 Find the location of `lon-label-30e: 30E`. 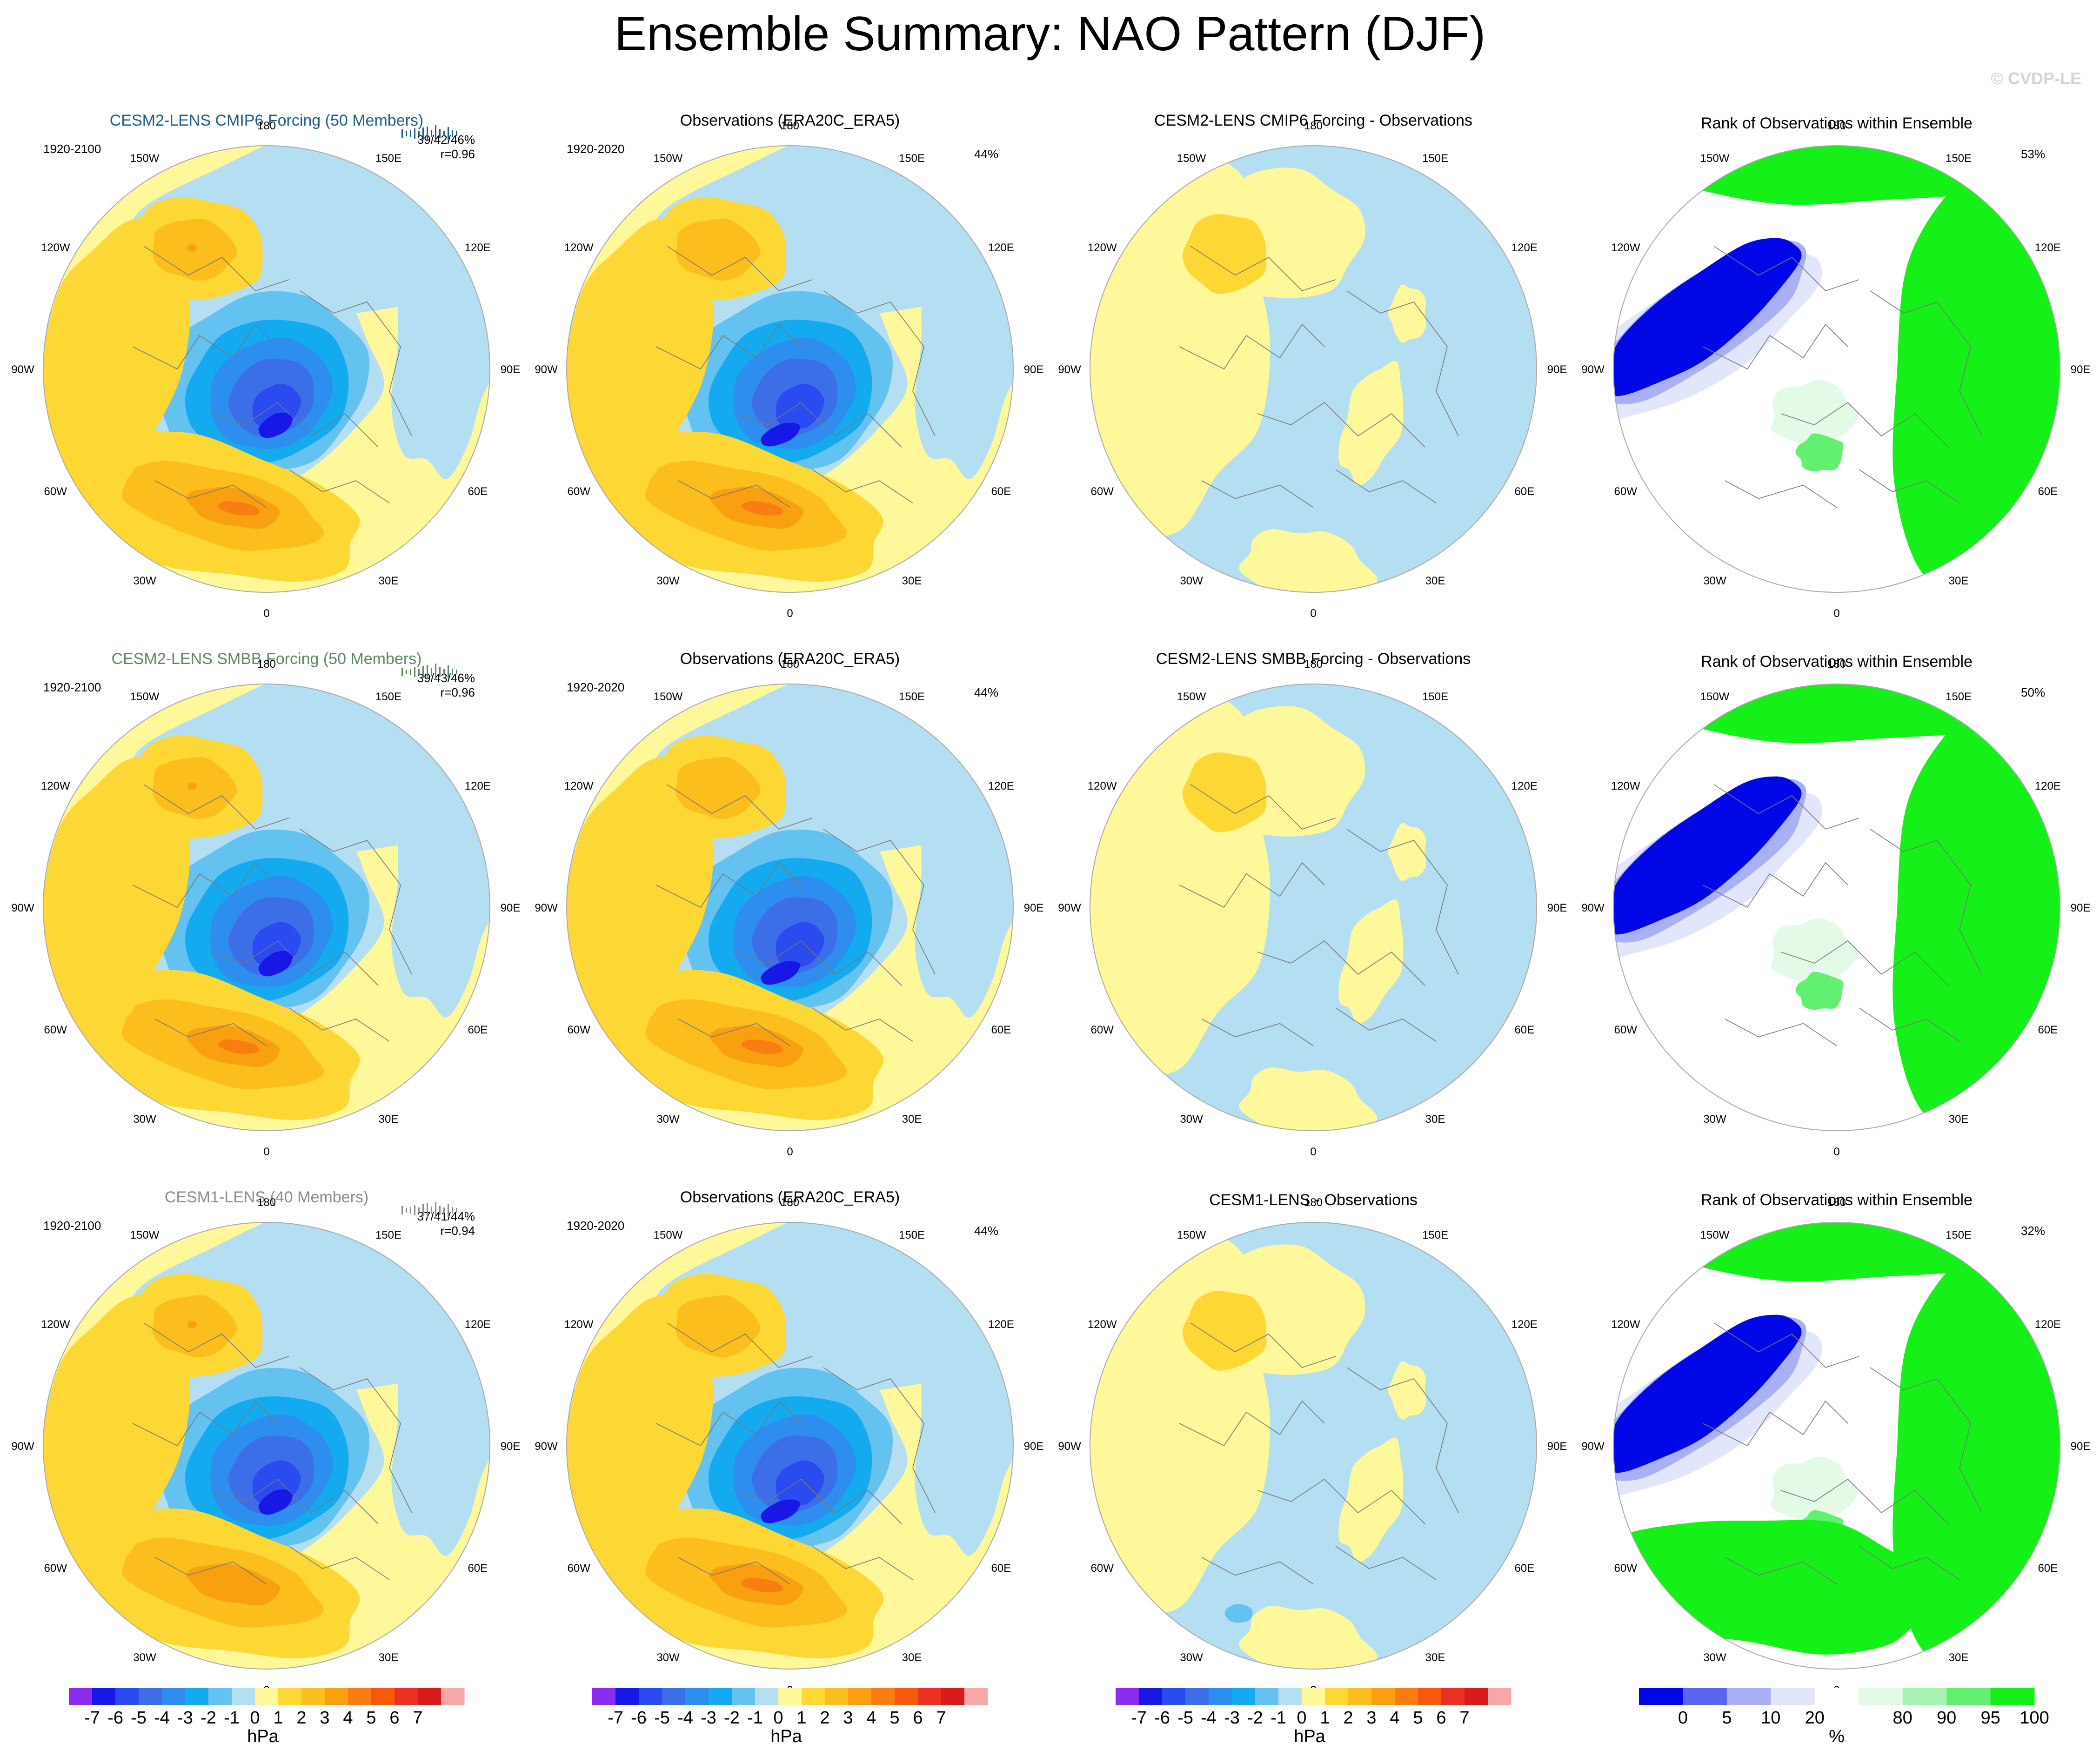

lon-label-30e: 30E is located at coordinates (1435, 1120).